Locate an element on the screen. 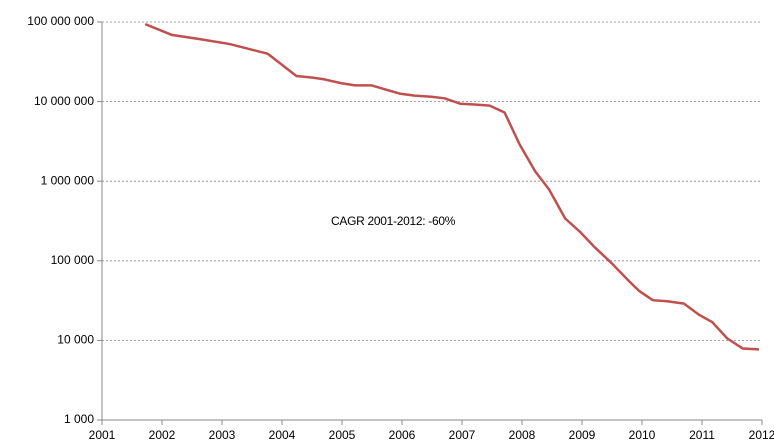 Image resolution: width=774 pixels, height=444 pixels. y-tick-label: 10 000 is located at coordinates (75, 340).